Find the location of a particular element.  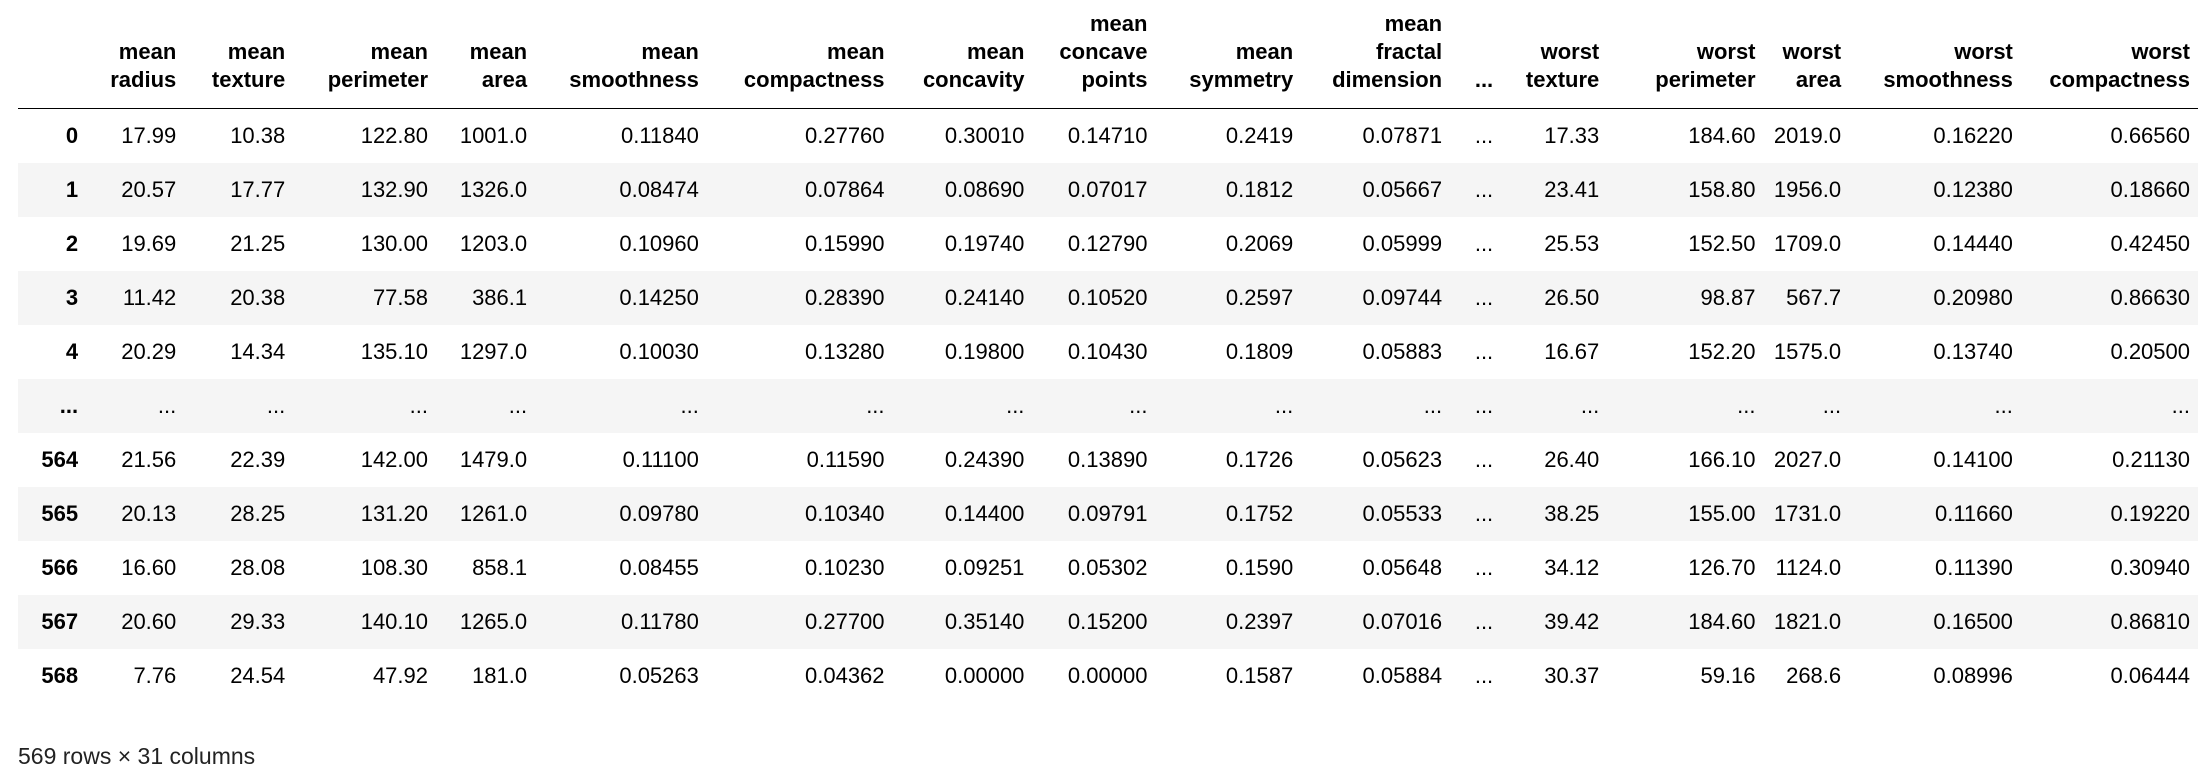

cell: 0.14250 is located at coordinates (659, 297).